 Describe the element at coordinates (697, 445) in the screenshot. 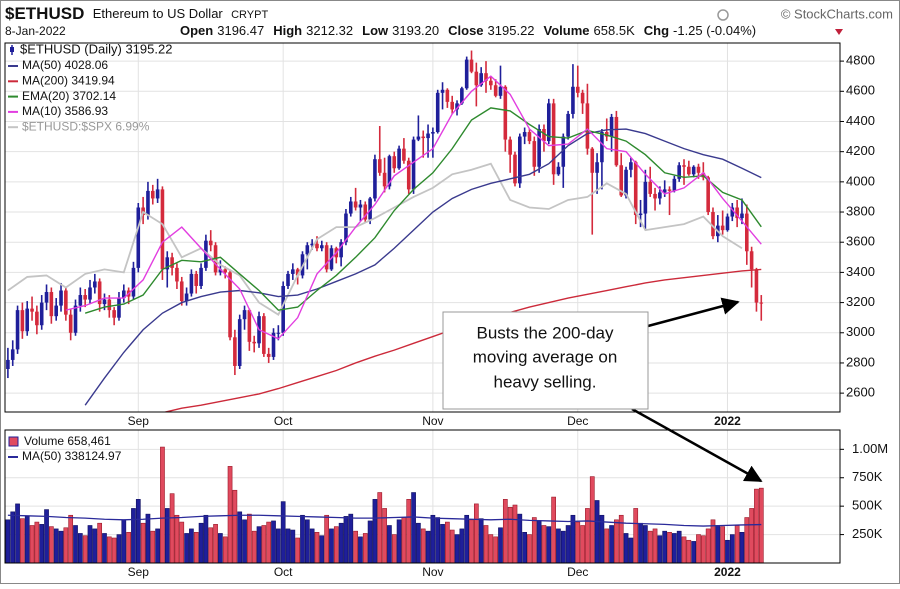

I see `arrow` at that location.